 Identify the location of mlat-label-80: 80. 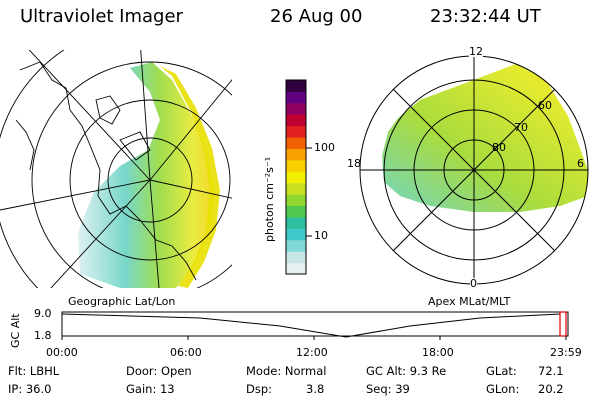
(499, 147).